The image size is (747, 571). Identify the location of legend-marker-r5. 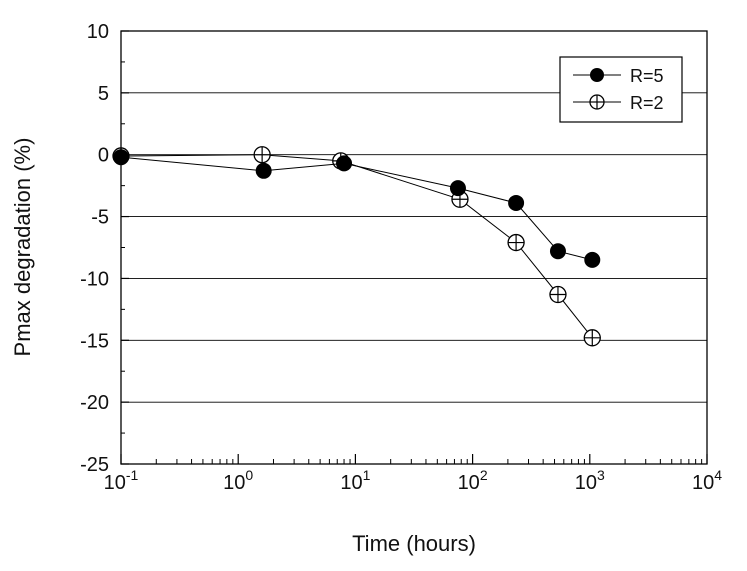
(597, 75).